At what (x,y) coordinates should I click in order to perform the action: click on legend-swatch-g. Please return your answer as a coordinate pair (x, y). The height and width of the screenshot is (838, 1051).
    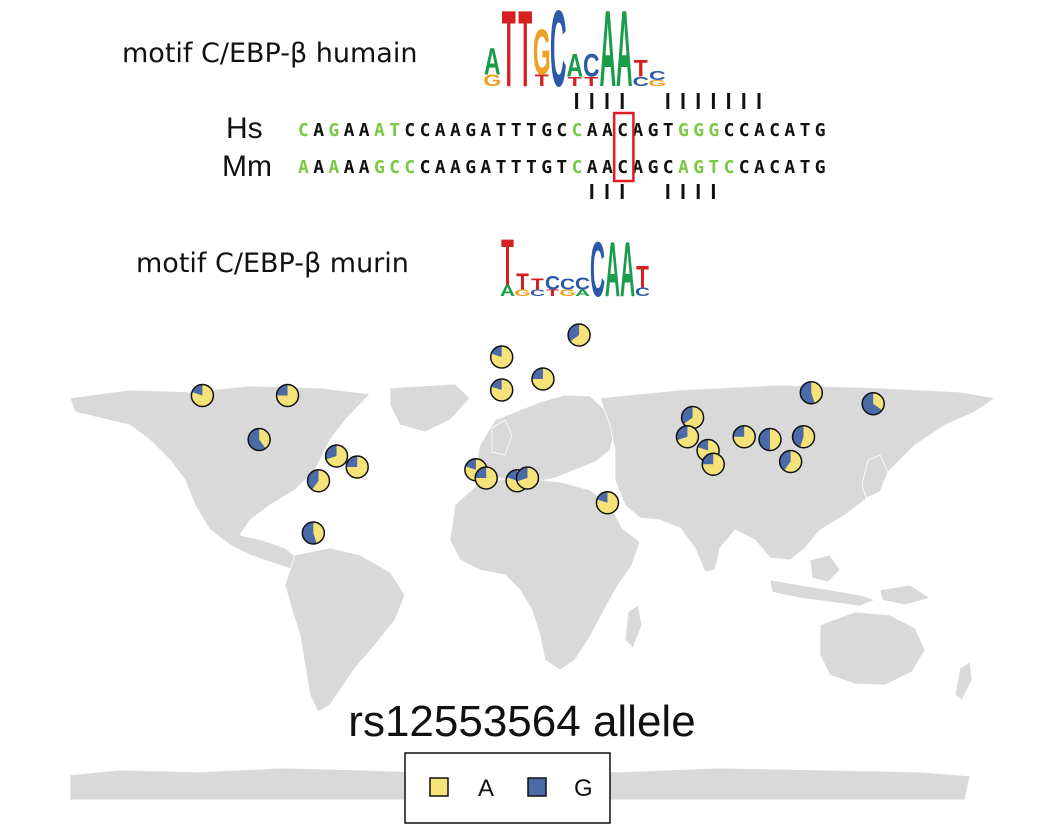
    Looking at the image, I should click on (537, 787).